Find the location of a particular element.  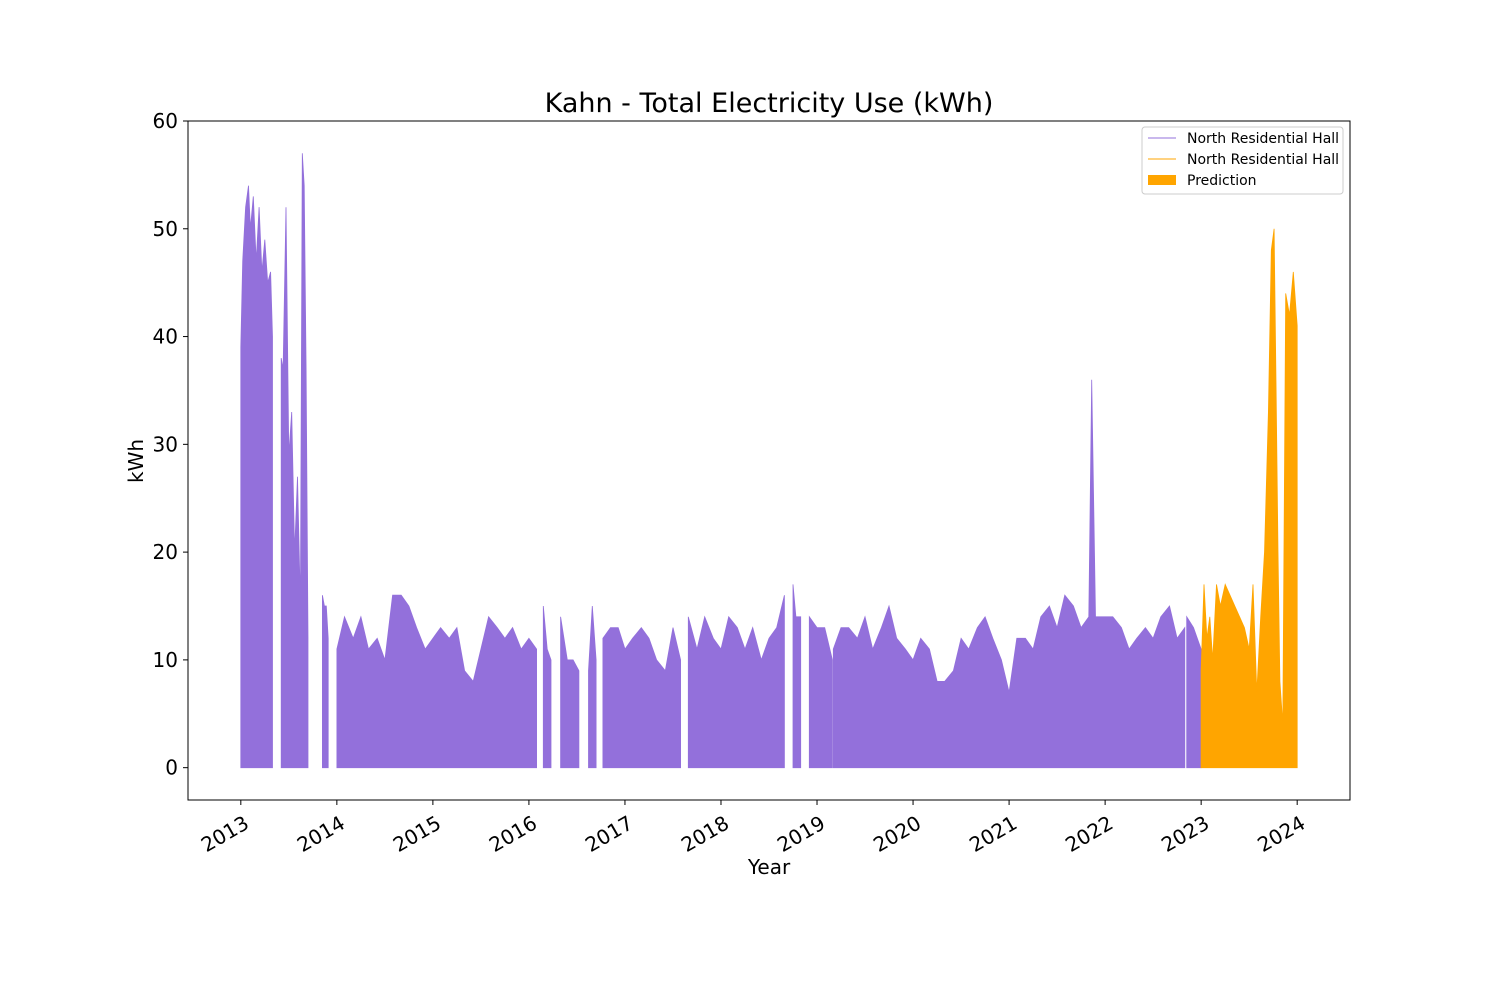

legend-frame is located at coordinates (1242, 160).